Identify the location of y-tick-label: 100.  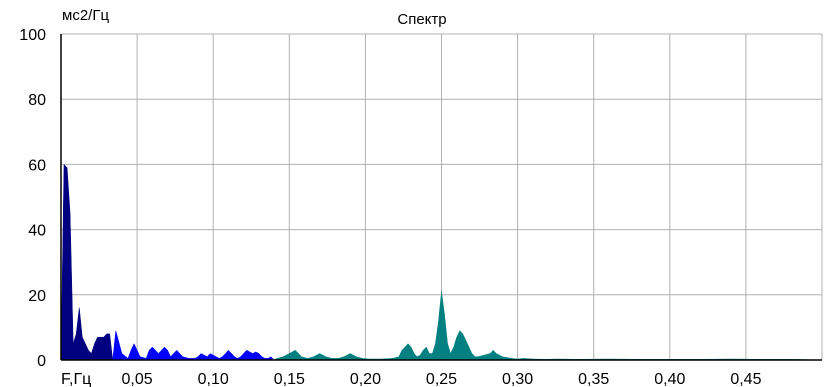
(32, 35).